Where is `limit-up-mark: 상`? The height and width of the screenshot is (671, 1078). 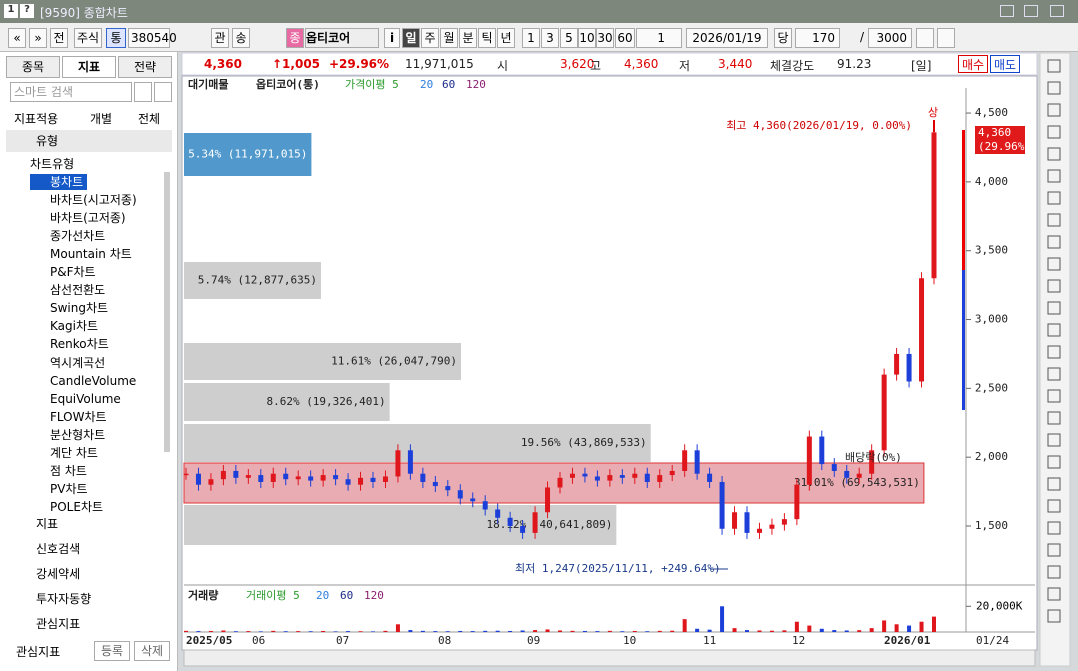 limit-up-mark: 상 is located at coordinates (933, 112).